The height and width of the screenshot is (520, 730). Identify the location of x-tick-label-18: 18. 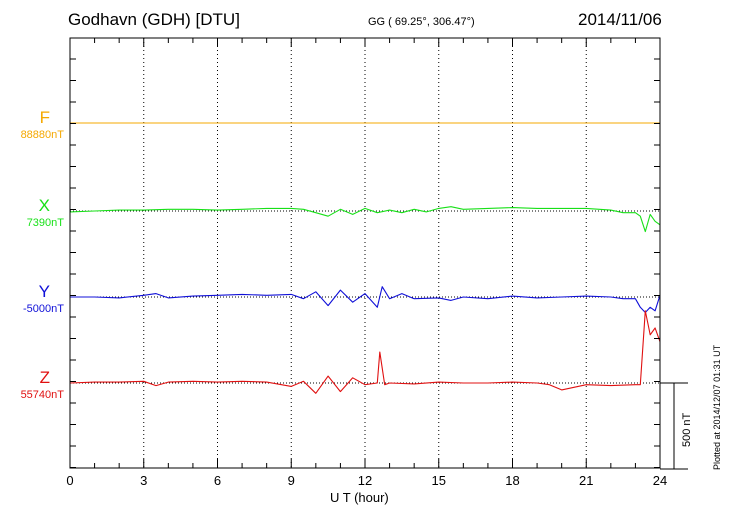
(512, 480).